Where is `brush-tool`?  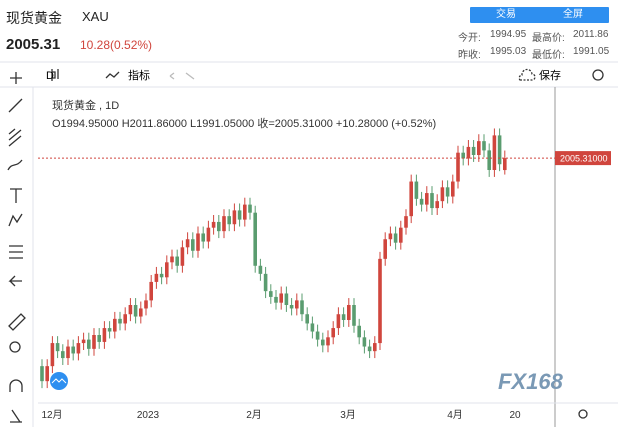 brush-tool is located at coordinates (15, 165).